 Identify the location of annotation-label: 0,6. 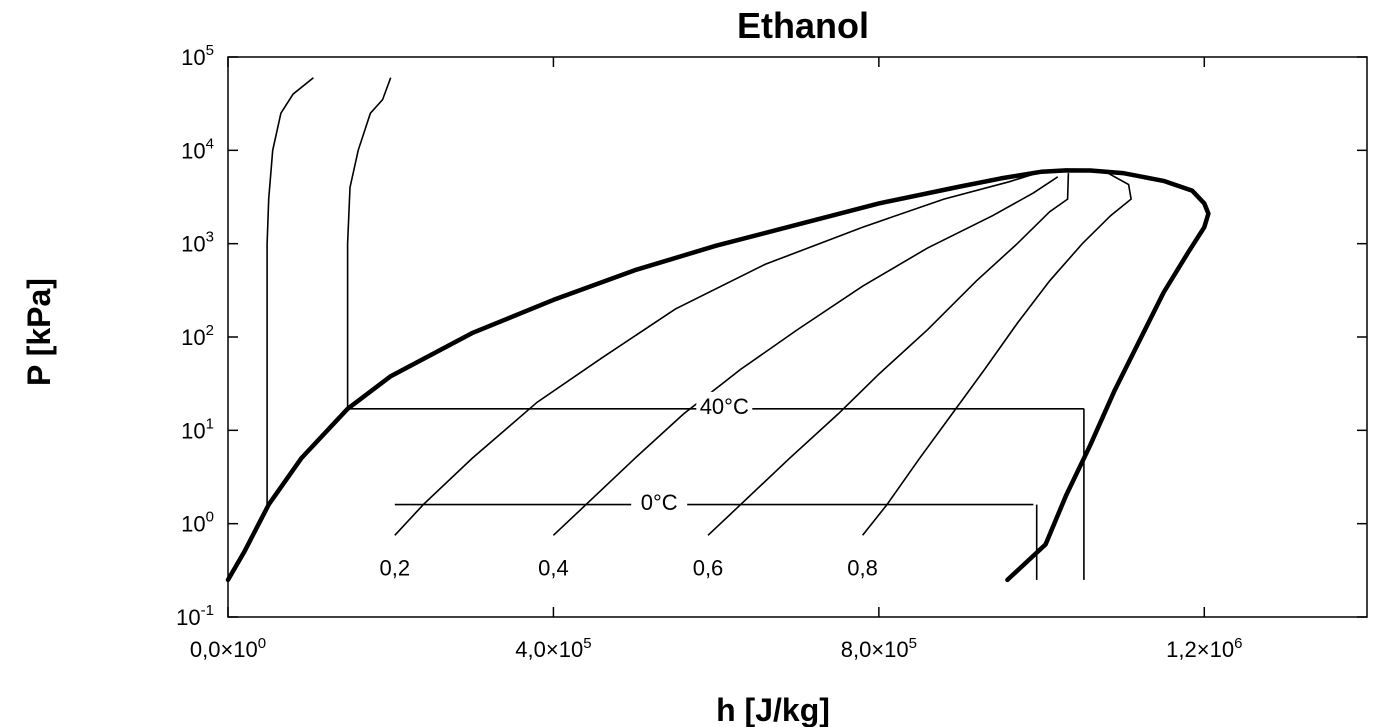
(708, 567).